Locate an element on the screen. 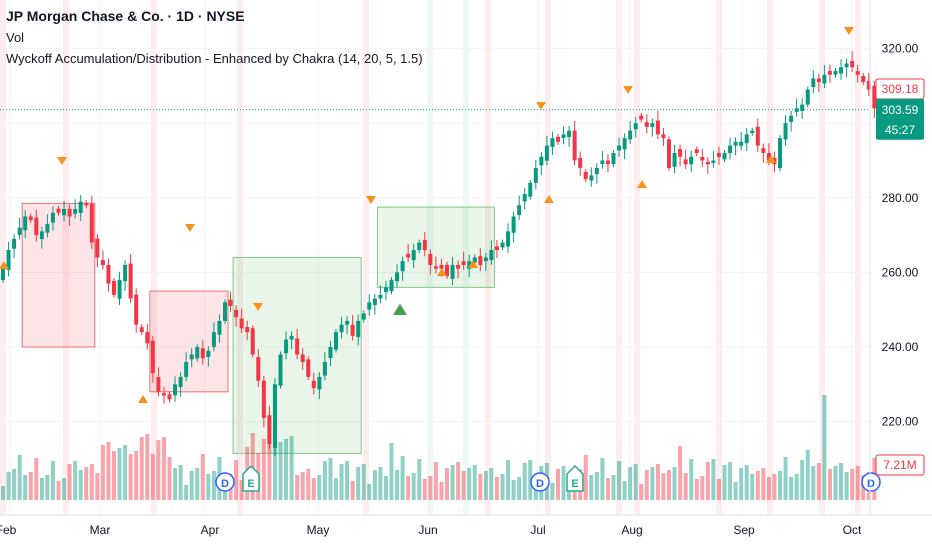 The width and height of the screenshot is (932, 550). symbol-title: JP Morgan Chase & Co. · 1D · NYSE is located at coordinates (125, 16).